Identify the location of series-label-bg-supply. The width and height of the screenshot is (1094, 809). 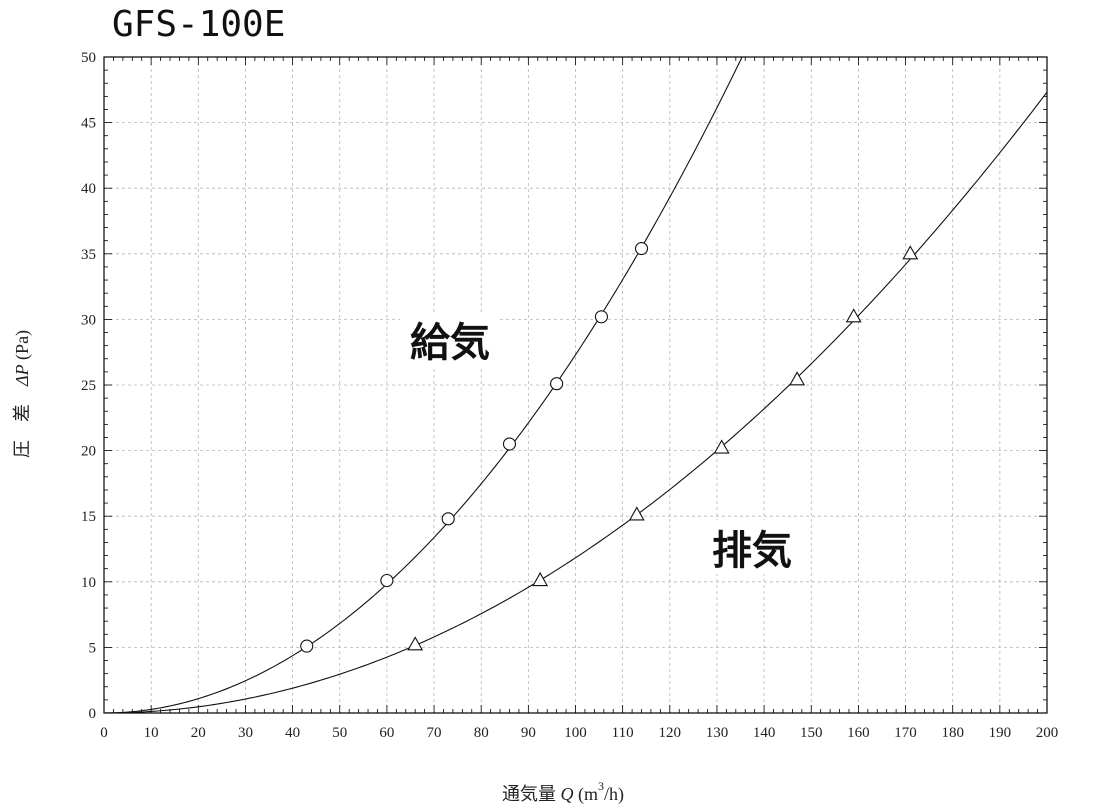
(450, 339).